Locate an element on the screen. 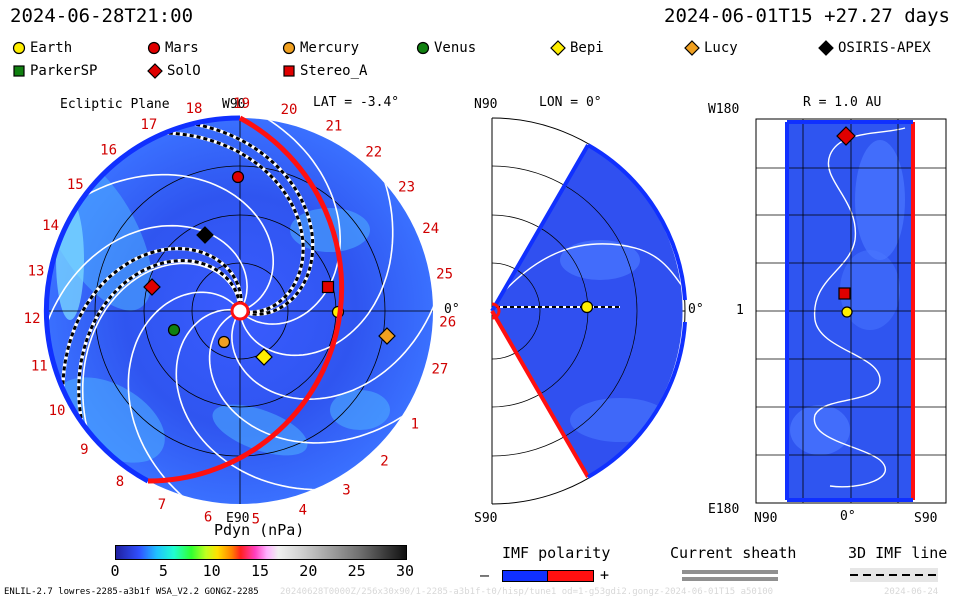 This screenshot has width=960, height=600. ecliptic-osiris-apex-marker is located at coordinates (205, 235).